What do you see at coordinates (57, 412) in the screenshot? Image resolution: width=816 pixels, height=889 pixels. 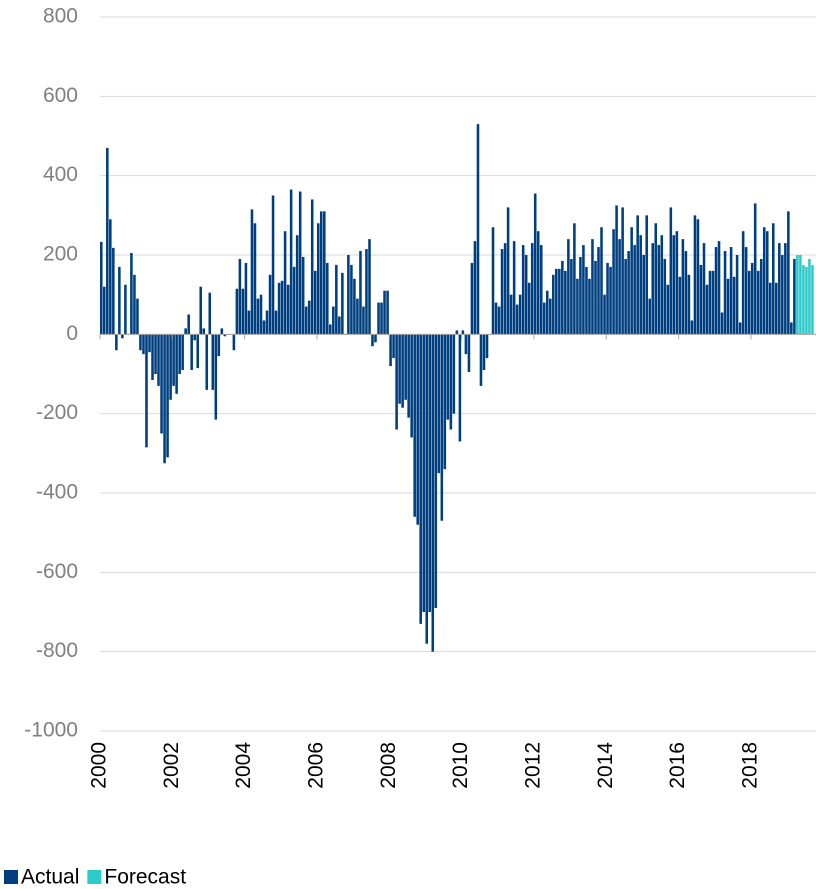 I see `y-tick-label: -200` at bounding box center [57, 412].